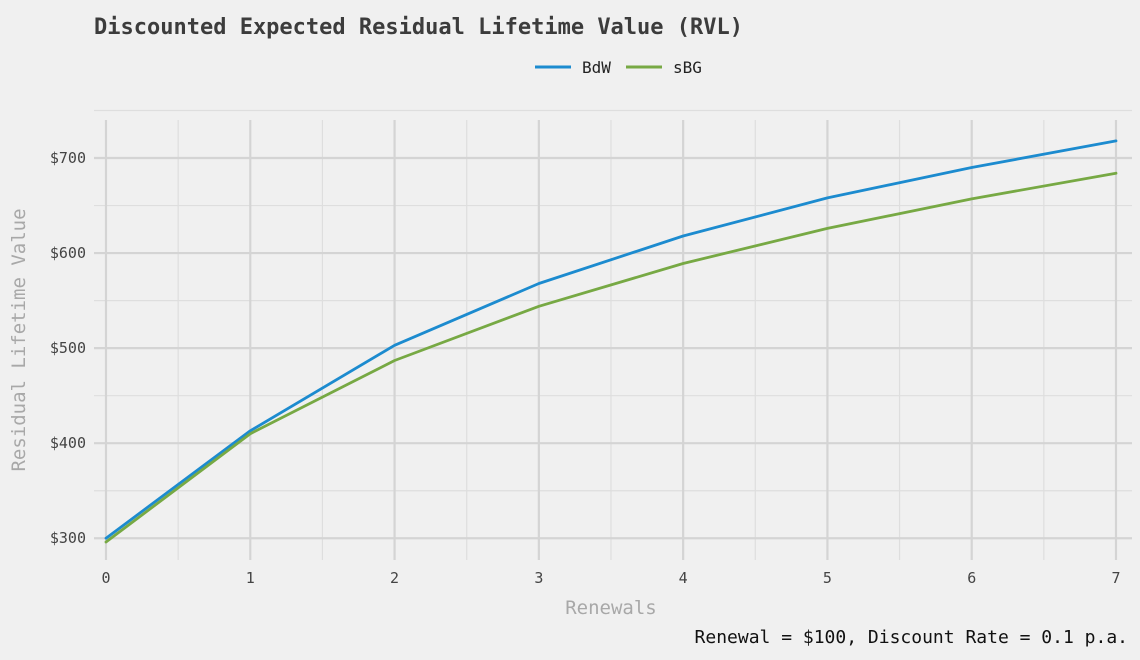 The width and height of the screenshot is (1140, 660). I want to click on x-axis-title: Renewals, so click(611, 608).